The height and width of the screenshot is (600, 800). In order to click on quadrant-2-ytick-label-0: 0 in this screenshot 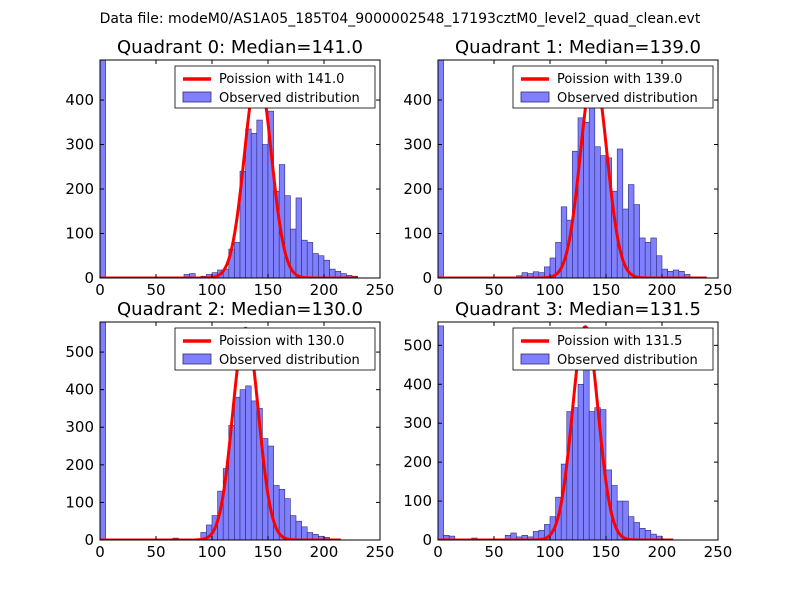, I will do `click(89, 540)`.